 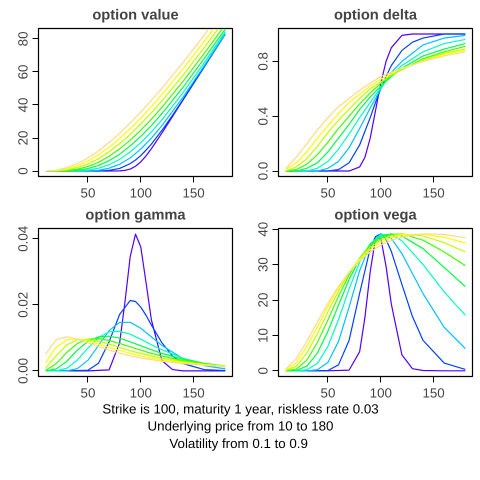 I want to click on y-tick-label: 10, so click(x=263, y=335).